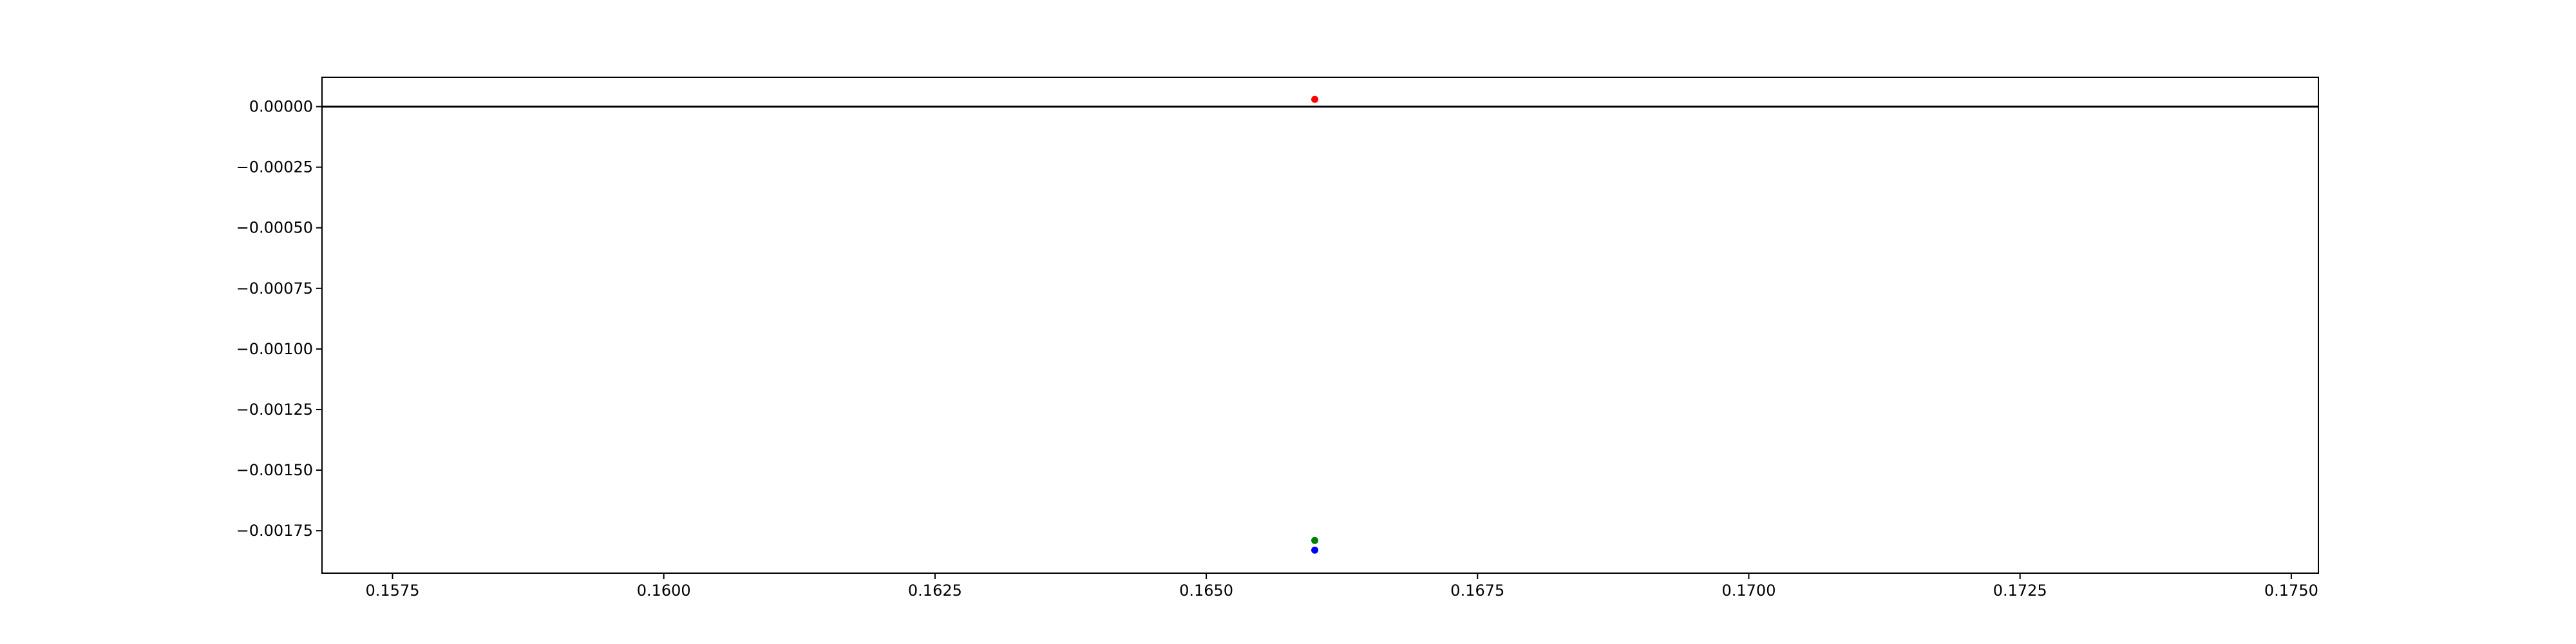 This screenshot has height=644, width=2576. What do you see at coordinates (274, 410) in the screenshot?
I see `y-tick-label: −0.00125` at bounding box center [274, 410].